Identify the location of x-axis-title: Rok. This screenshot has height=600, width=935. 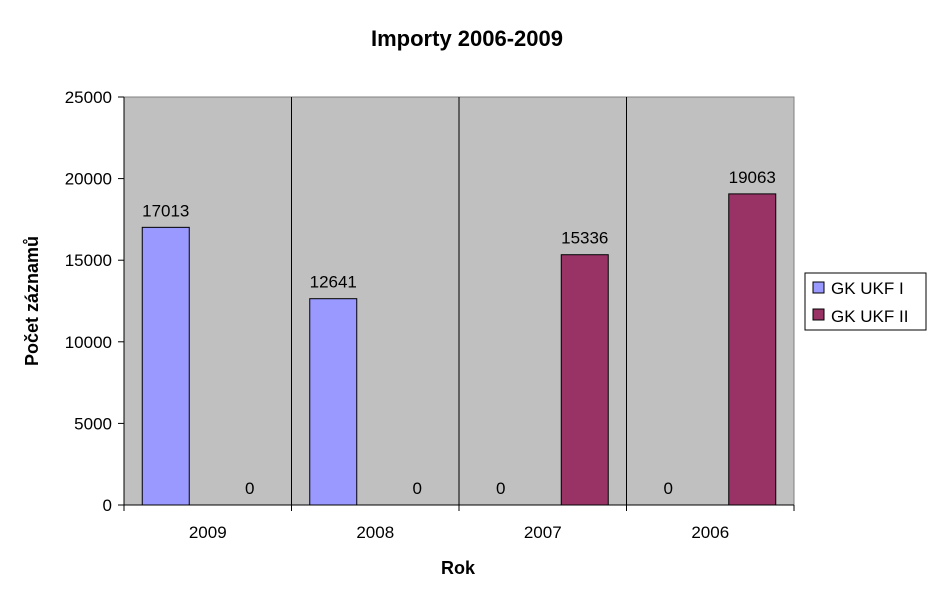
(458, 568).